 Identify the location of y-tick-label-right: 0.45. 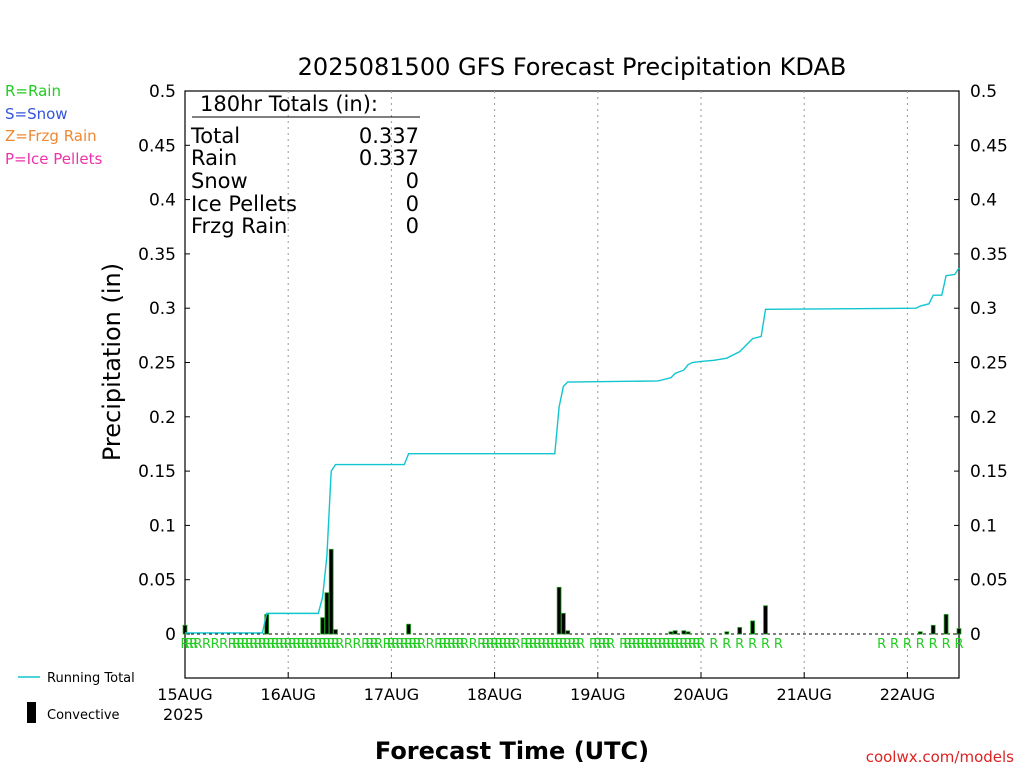
(989, 146).